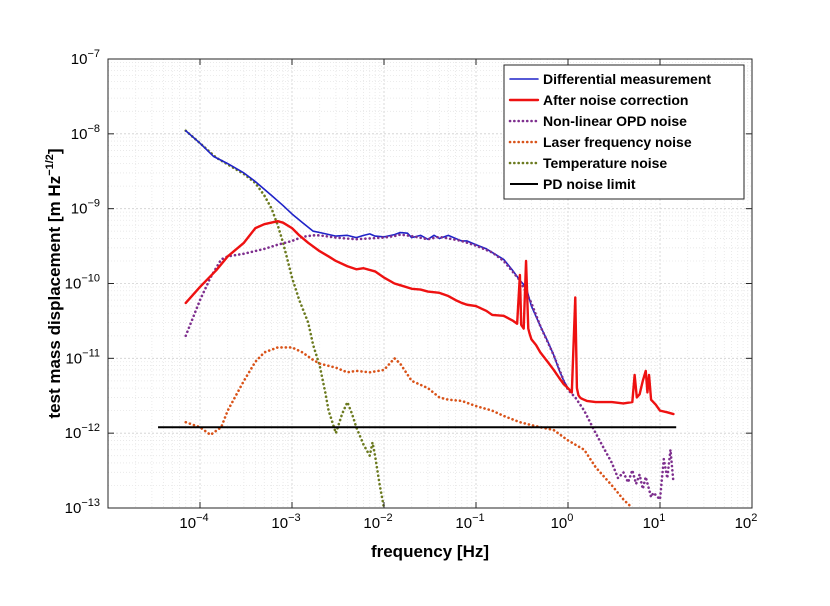  Describe the element at coordinates (627, 79) in the screenshot. I see `legend-entry-label: Differential measurement` at that location.